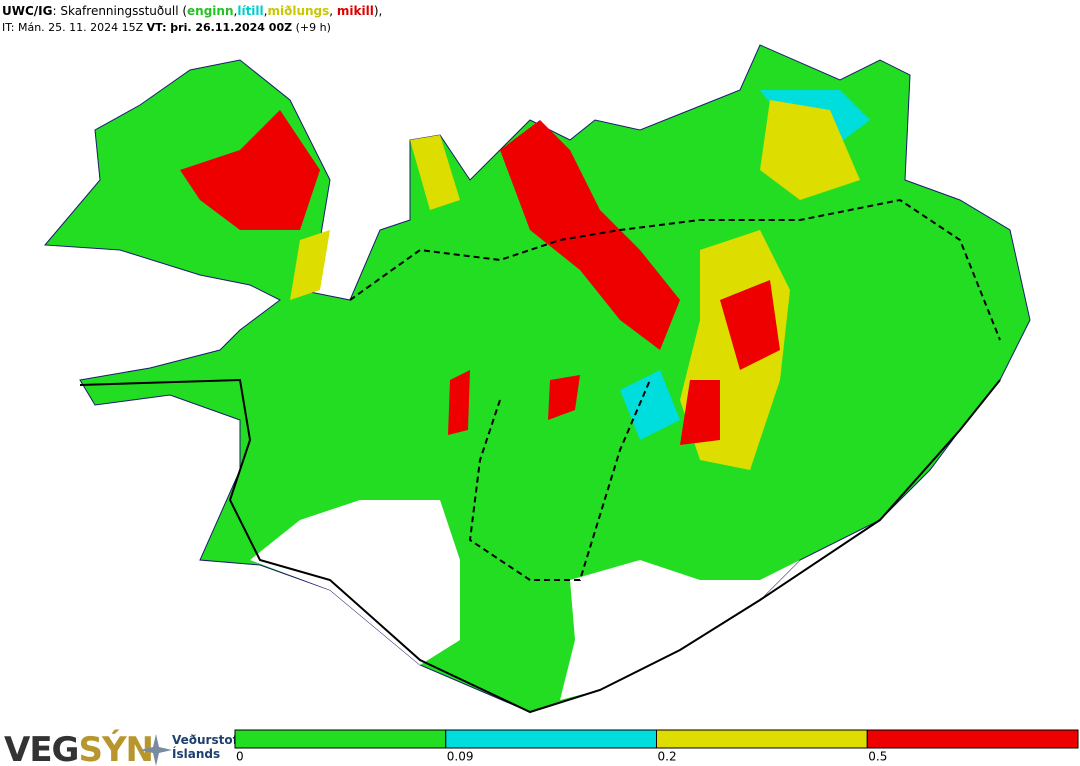  What do you see at coordinates (745, 265) in the screenshot?
I see `low-risk-area` at bounding box center [745, 265].